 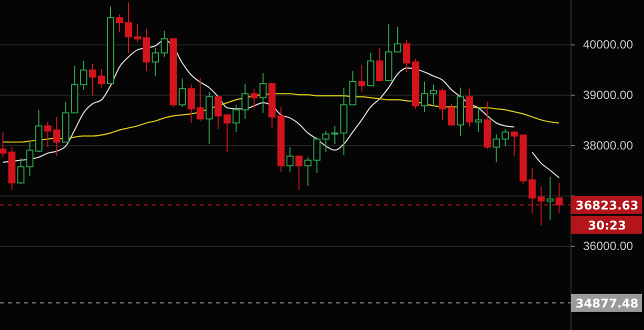 What do you see at coordinates (608, 95) in the screenshot?
I see `y-tick-label: 39000.00` at bounding box center [608, 95].